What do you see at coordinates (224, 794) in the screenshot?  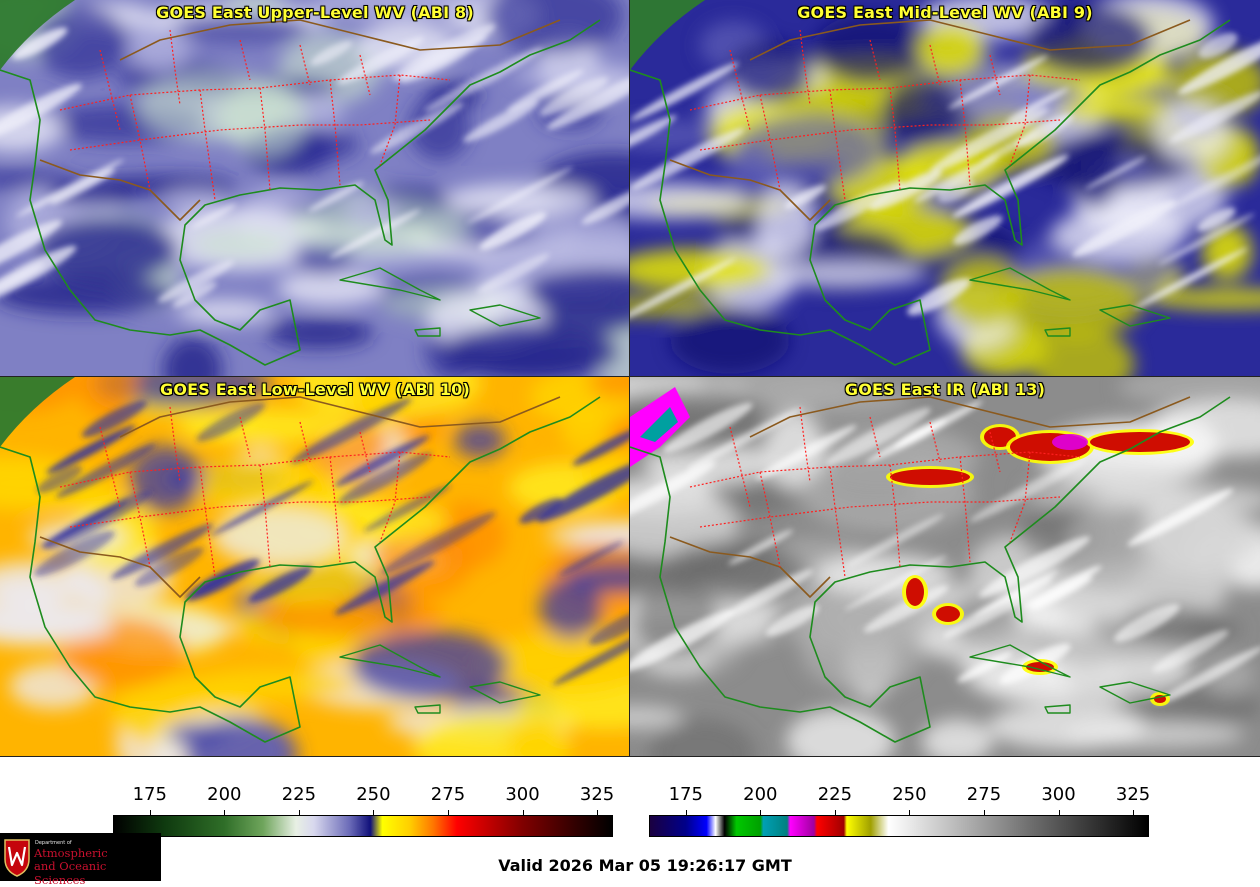 I see `wv-colorbar-tick-label: 200` at bounding box center [224, 794].